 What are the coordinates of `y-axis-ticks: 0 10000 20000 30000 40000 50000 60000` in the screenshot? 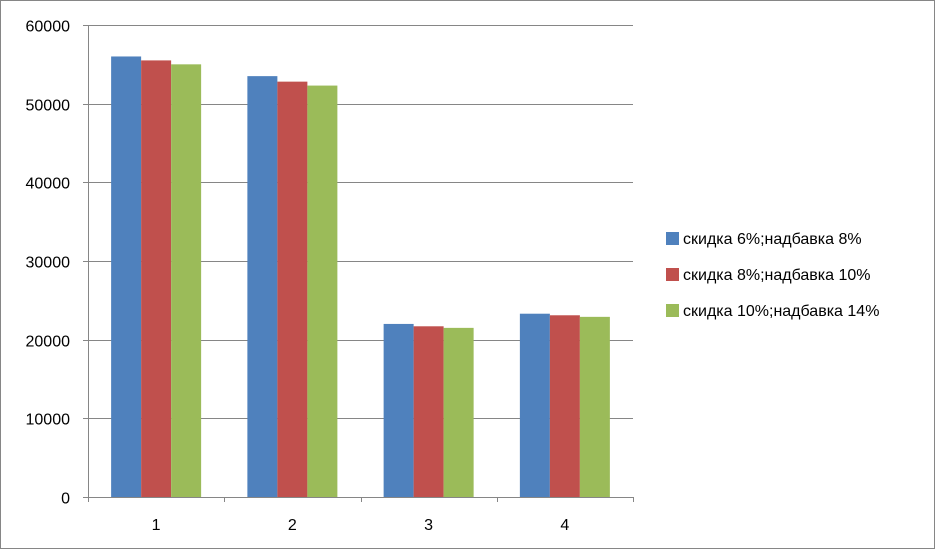 It's located at (57, 263).